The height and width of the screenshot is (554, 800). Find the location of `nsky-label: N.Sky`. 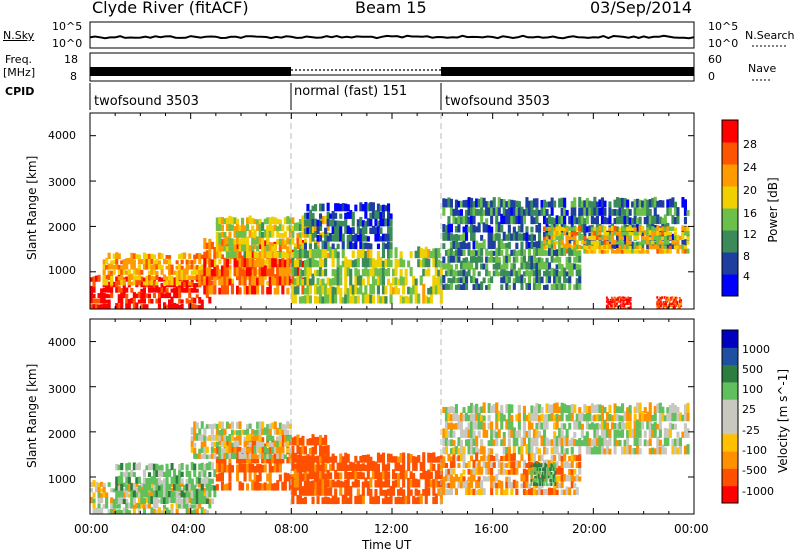

nsky-label: N.Sky is located at coordinates (19, 35).